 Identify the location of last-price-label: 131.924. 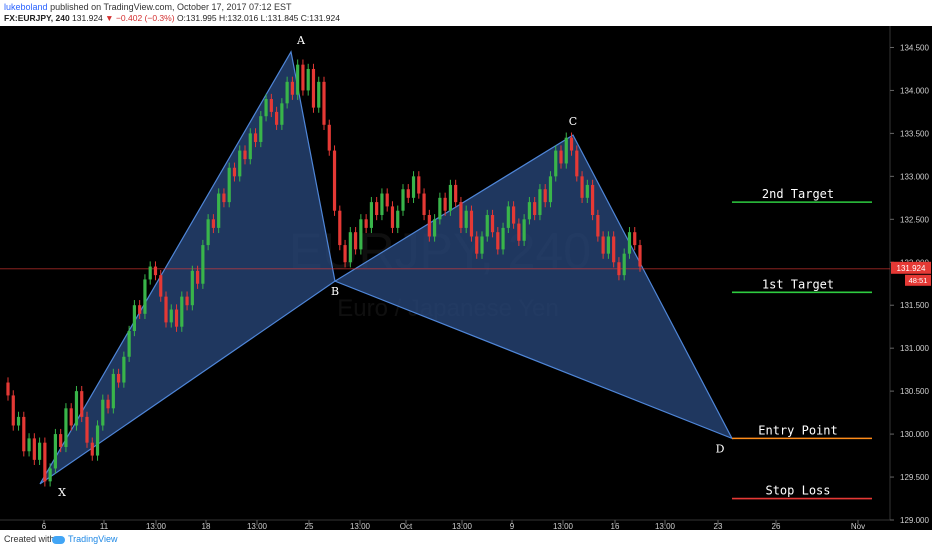
(87, 18).